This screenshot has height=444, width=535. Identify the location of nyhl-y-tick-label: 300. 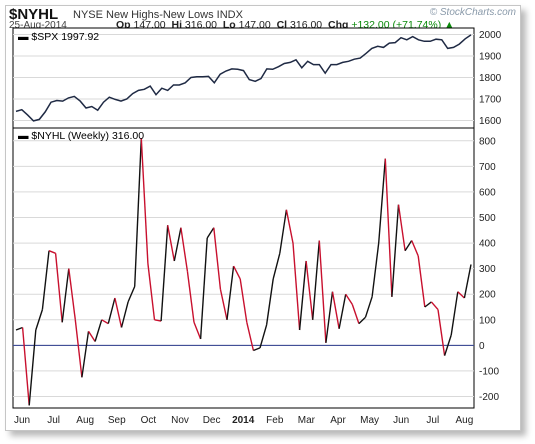
(487, 269).